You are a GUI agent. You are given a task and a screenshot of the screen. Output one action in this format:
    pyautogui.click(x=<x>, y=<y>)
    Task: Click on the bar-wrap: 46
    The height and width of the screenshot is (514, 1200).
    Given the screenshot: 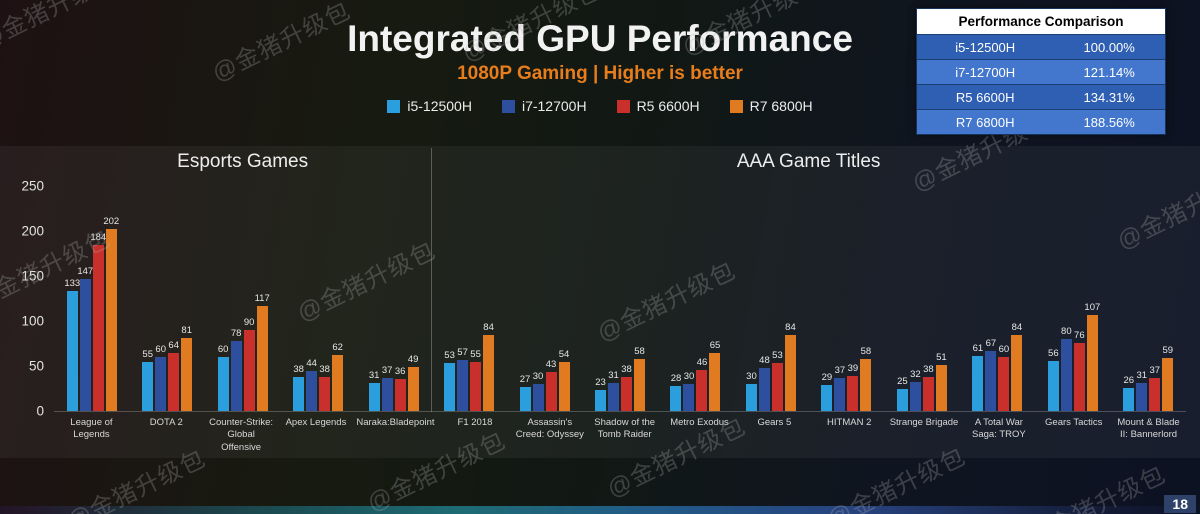 What is the action you would take?
    pyautogui.click(x=702, y=383)
    